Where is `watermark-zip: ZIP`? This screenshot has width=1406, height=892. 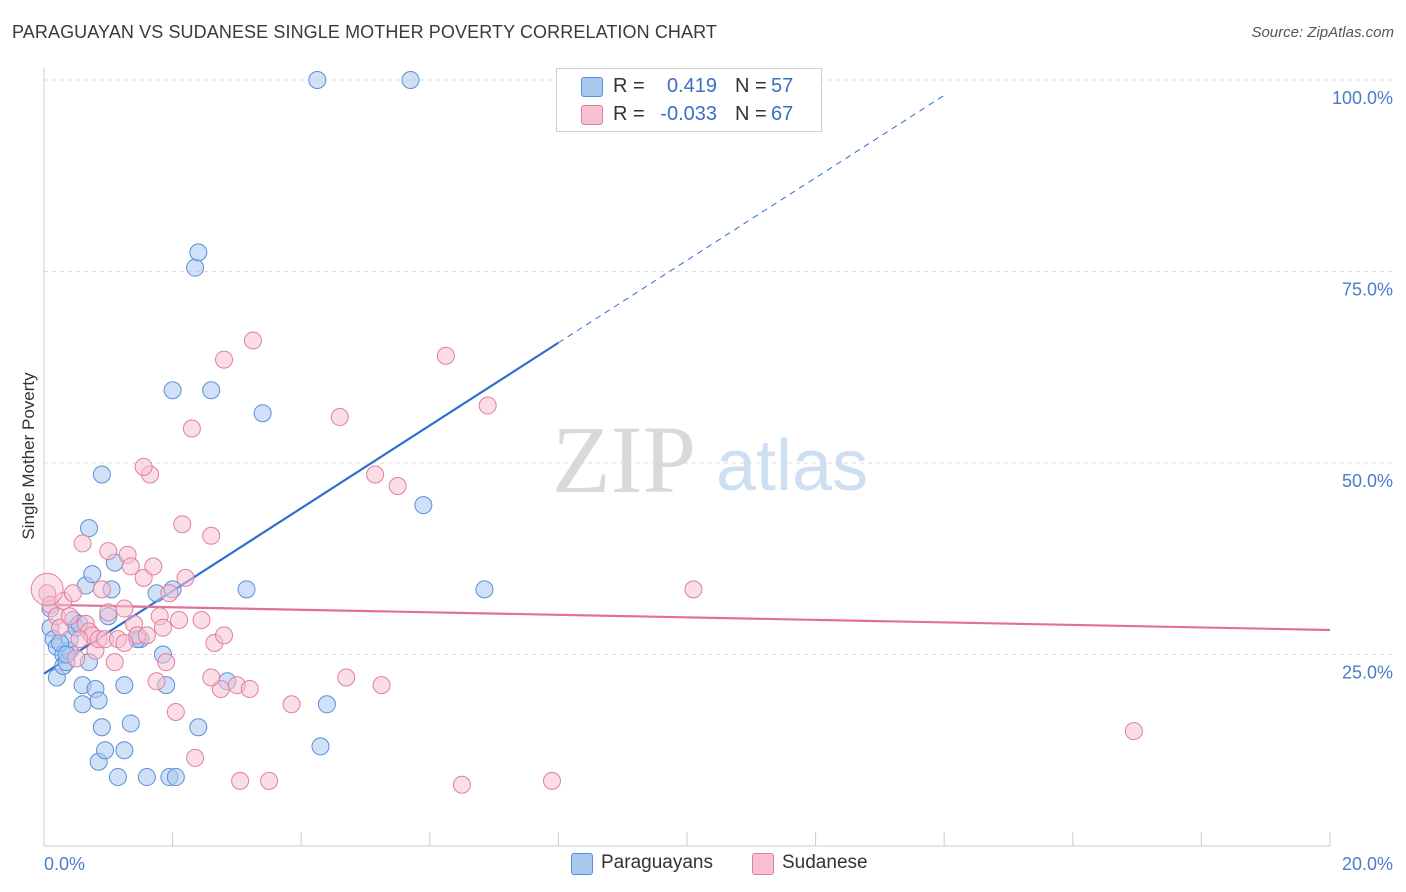
watermark-zip: ZIP is located at coordinates (624, 459).